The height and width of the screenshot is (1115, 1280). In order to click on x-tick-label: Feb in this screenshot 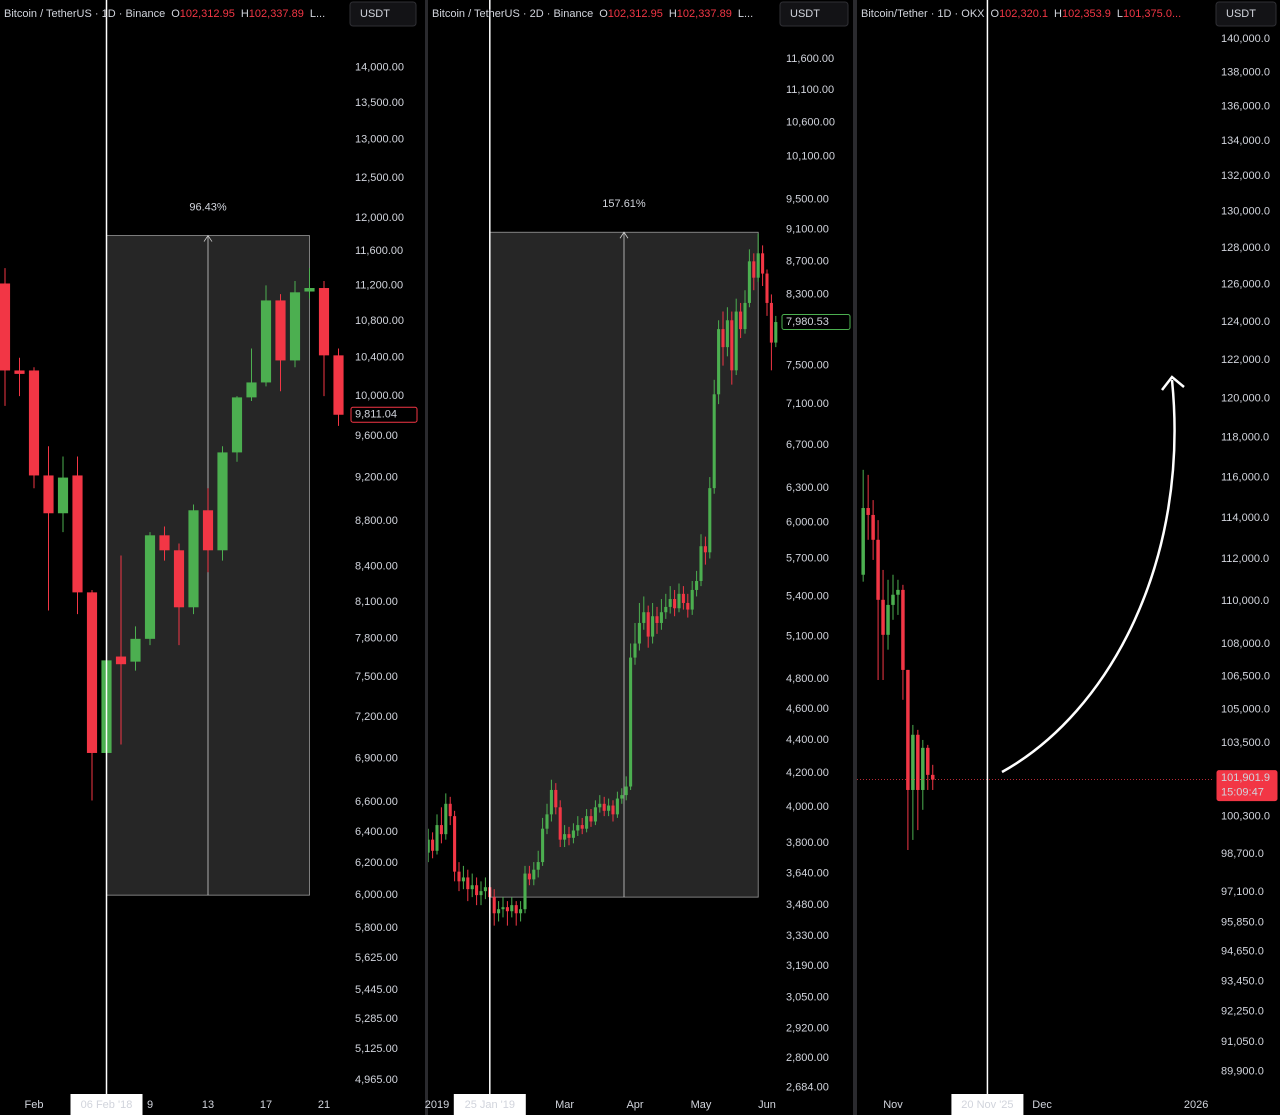, I will do `click(34, 1105)`.